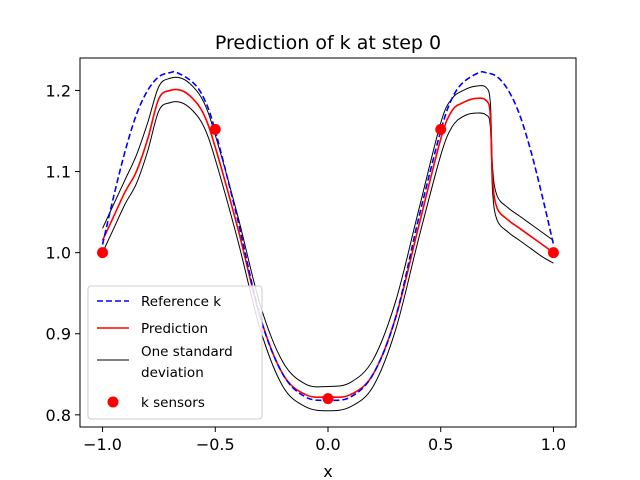 The width and height of the screenshot is (640, 480). Describe the element at coordinates (58, 90) in the screenshot. I see `y-tick-label: 1.2` at that location.